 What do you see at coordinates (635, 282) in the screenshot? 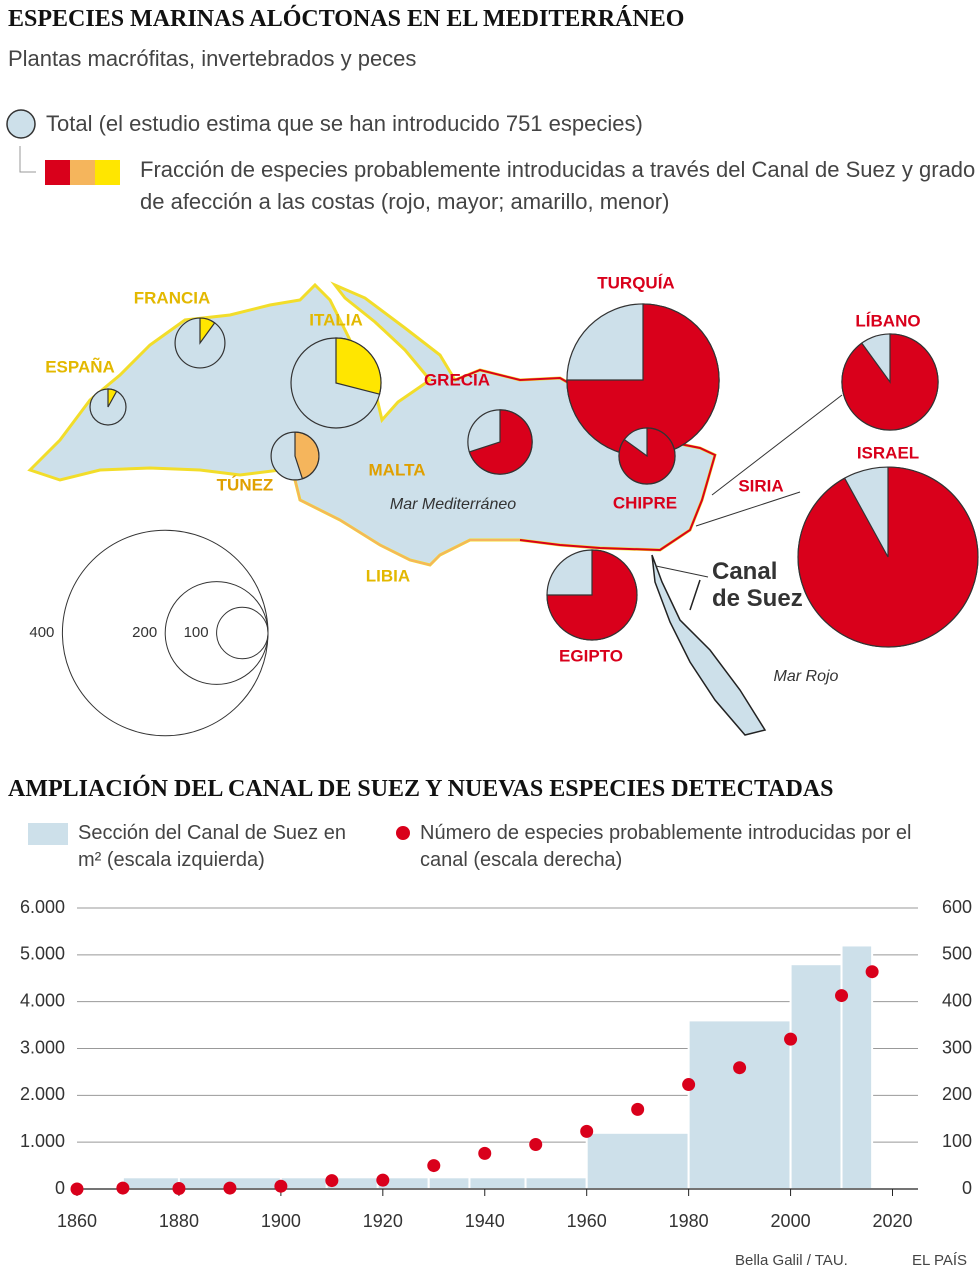
I see `country-label: TURQUÍA` at bounding box center [635, 282].